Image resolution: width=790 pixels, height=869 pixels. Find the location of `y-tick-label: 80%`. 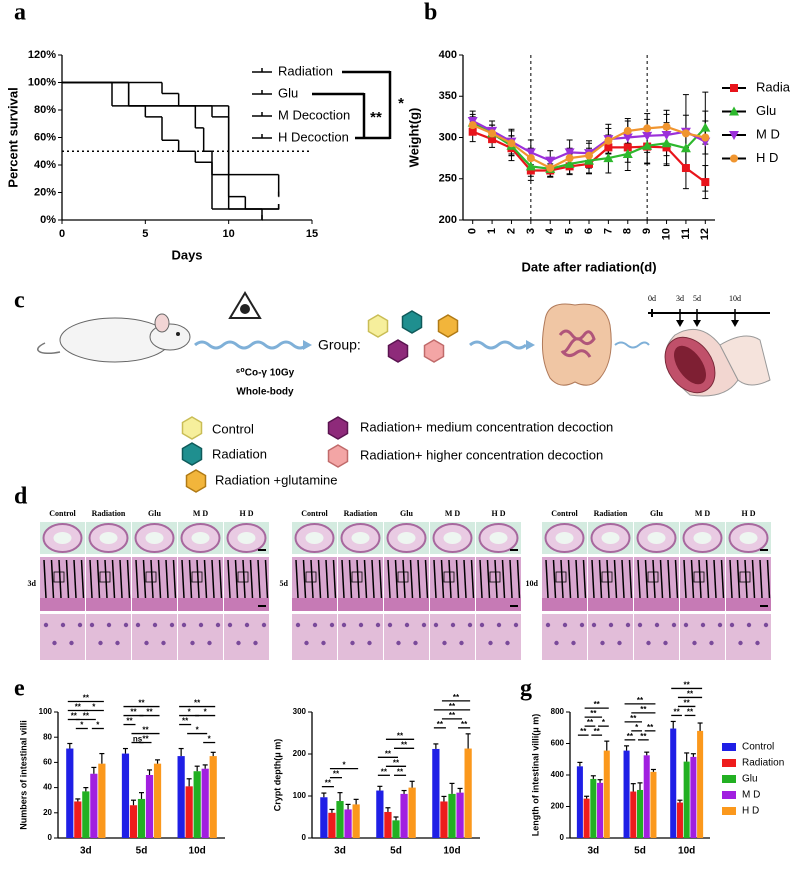

y-tick-label: 80% is located at coordinates (45, 110).